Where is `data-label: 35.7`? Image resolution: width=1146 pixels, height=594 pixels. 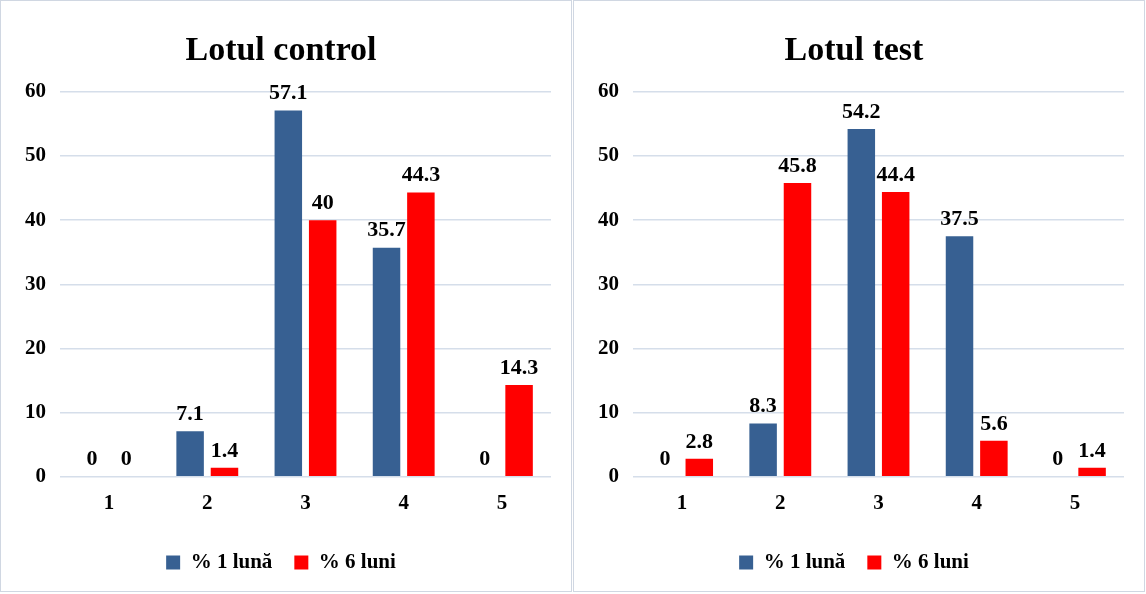 data-label: 35.7 is located at coordinates (386, 229).